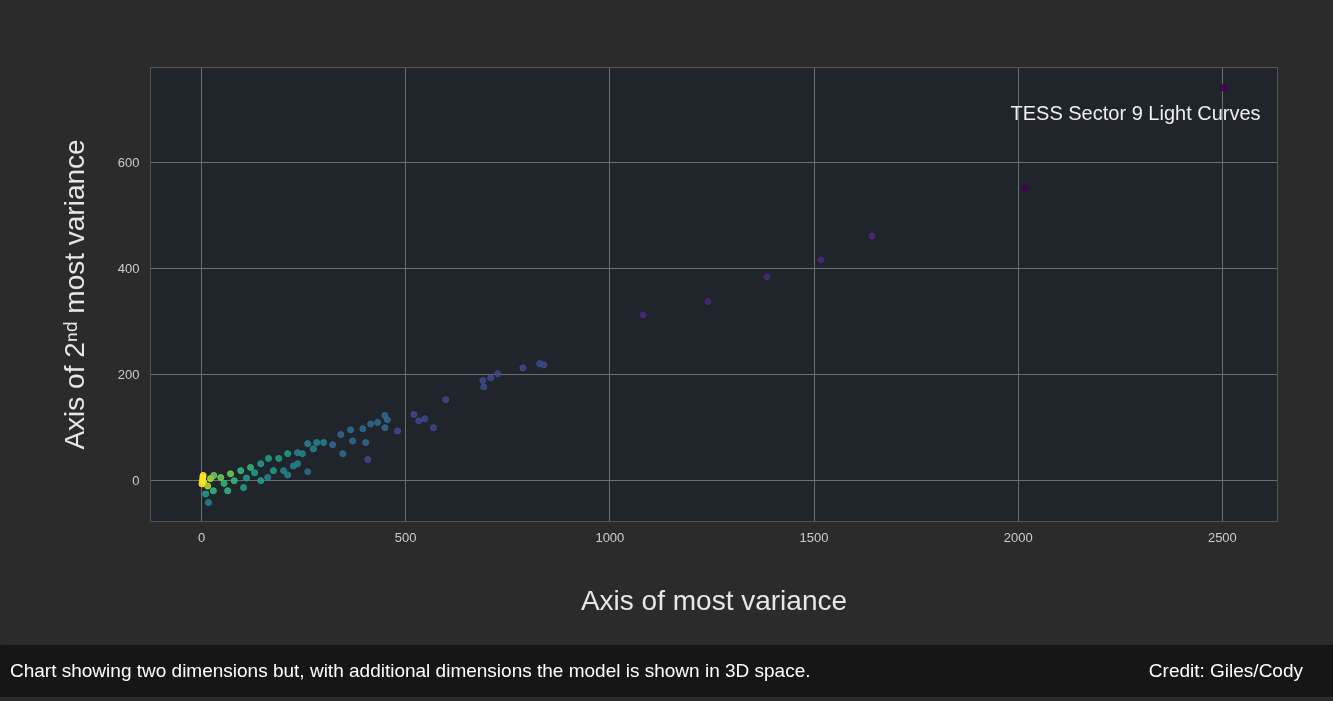 The image size is (1333, 701). Describe the element at coordinates (74, 294) in the screenshot. I see `y-axis-title: Axis of 2ⁿᵈ most variance` at that location.